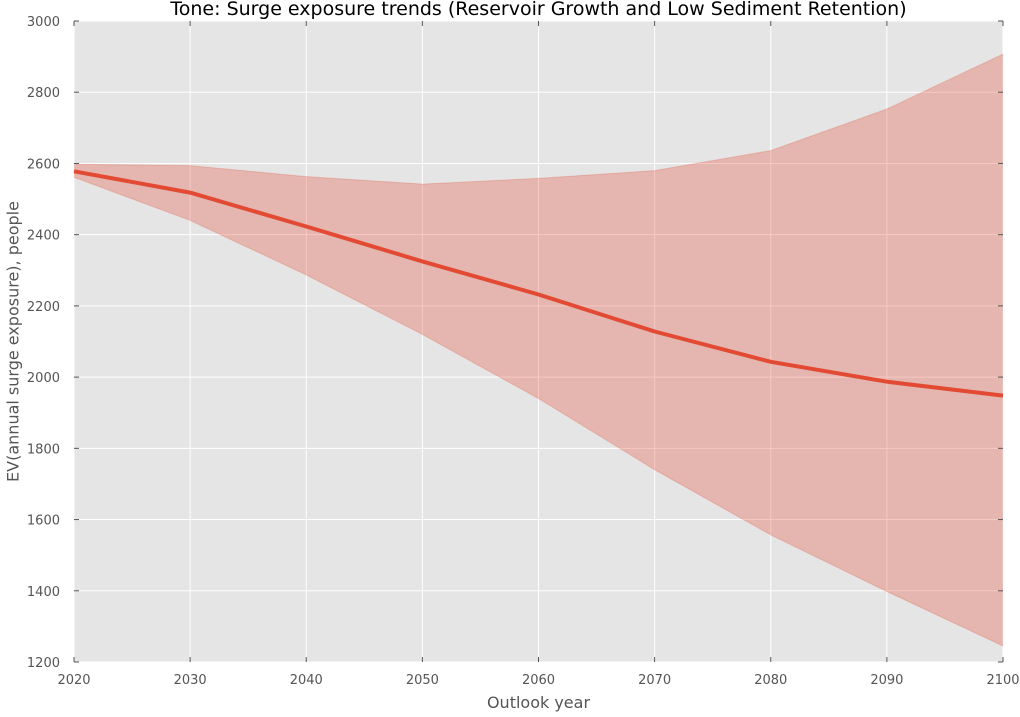 The height and width of the screenshot is (717, 1020). Describe the element at coordinates (770, 680) in the screenshot. I see `x-tick-label: 2080` at that location.